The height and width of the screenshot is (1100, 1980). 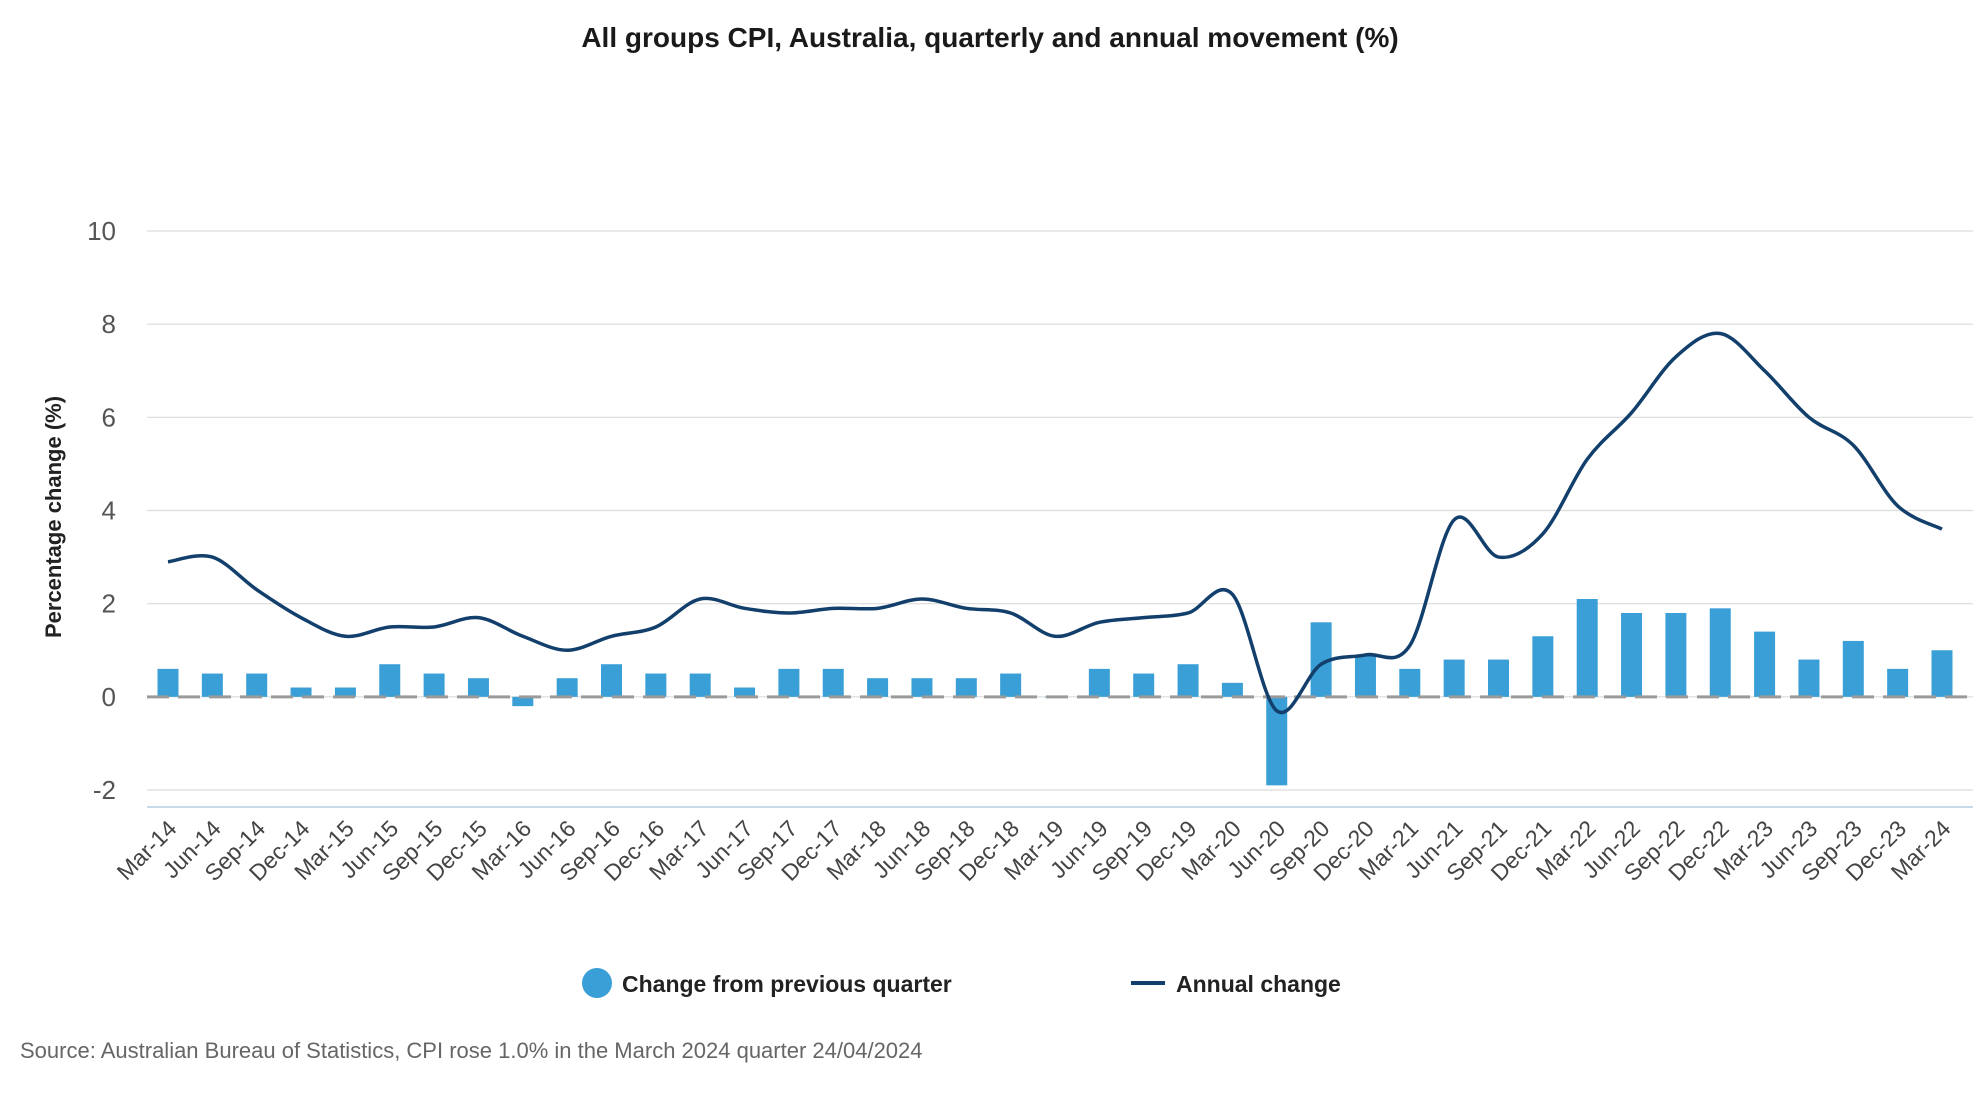 What do you see at coordinates (109, 697) in the screenshot?
I see `y-tick-label: 0` at bounding box center [109, 697].